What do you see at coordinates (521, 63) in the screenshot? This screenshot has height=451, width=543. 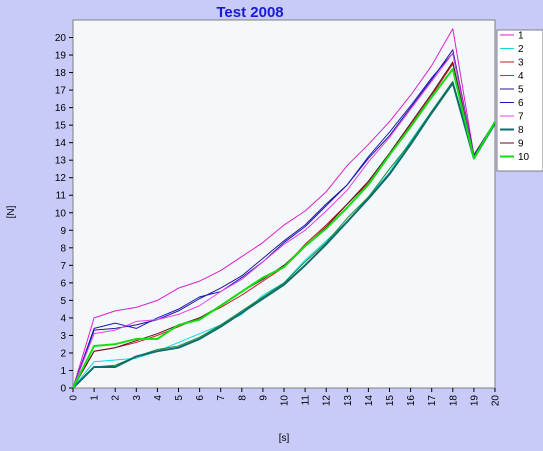 I see `legend-label: 3` at bounding box center [521, 63].